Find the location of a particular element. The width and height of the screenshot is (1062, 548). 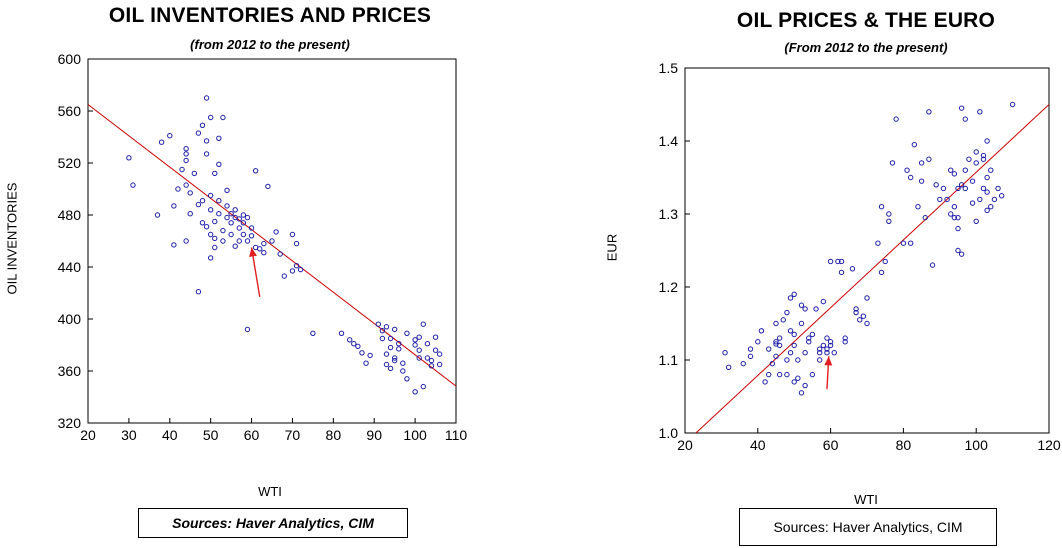

chart-2-x-tick-label: 60 is located at coordinates (831, 445).